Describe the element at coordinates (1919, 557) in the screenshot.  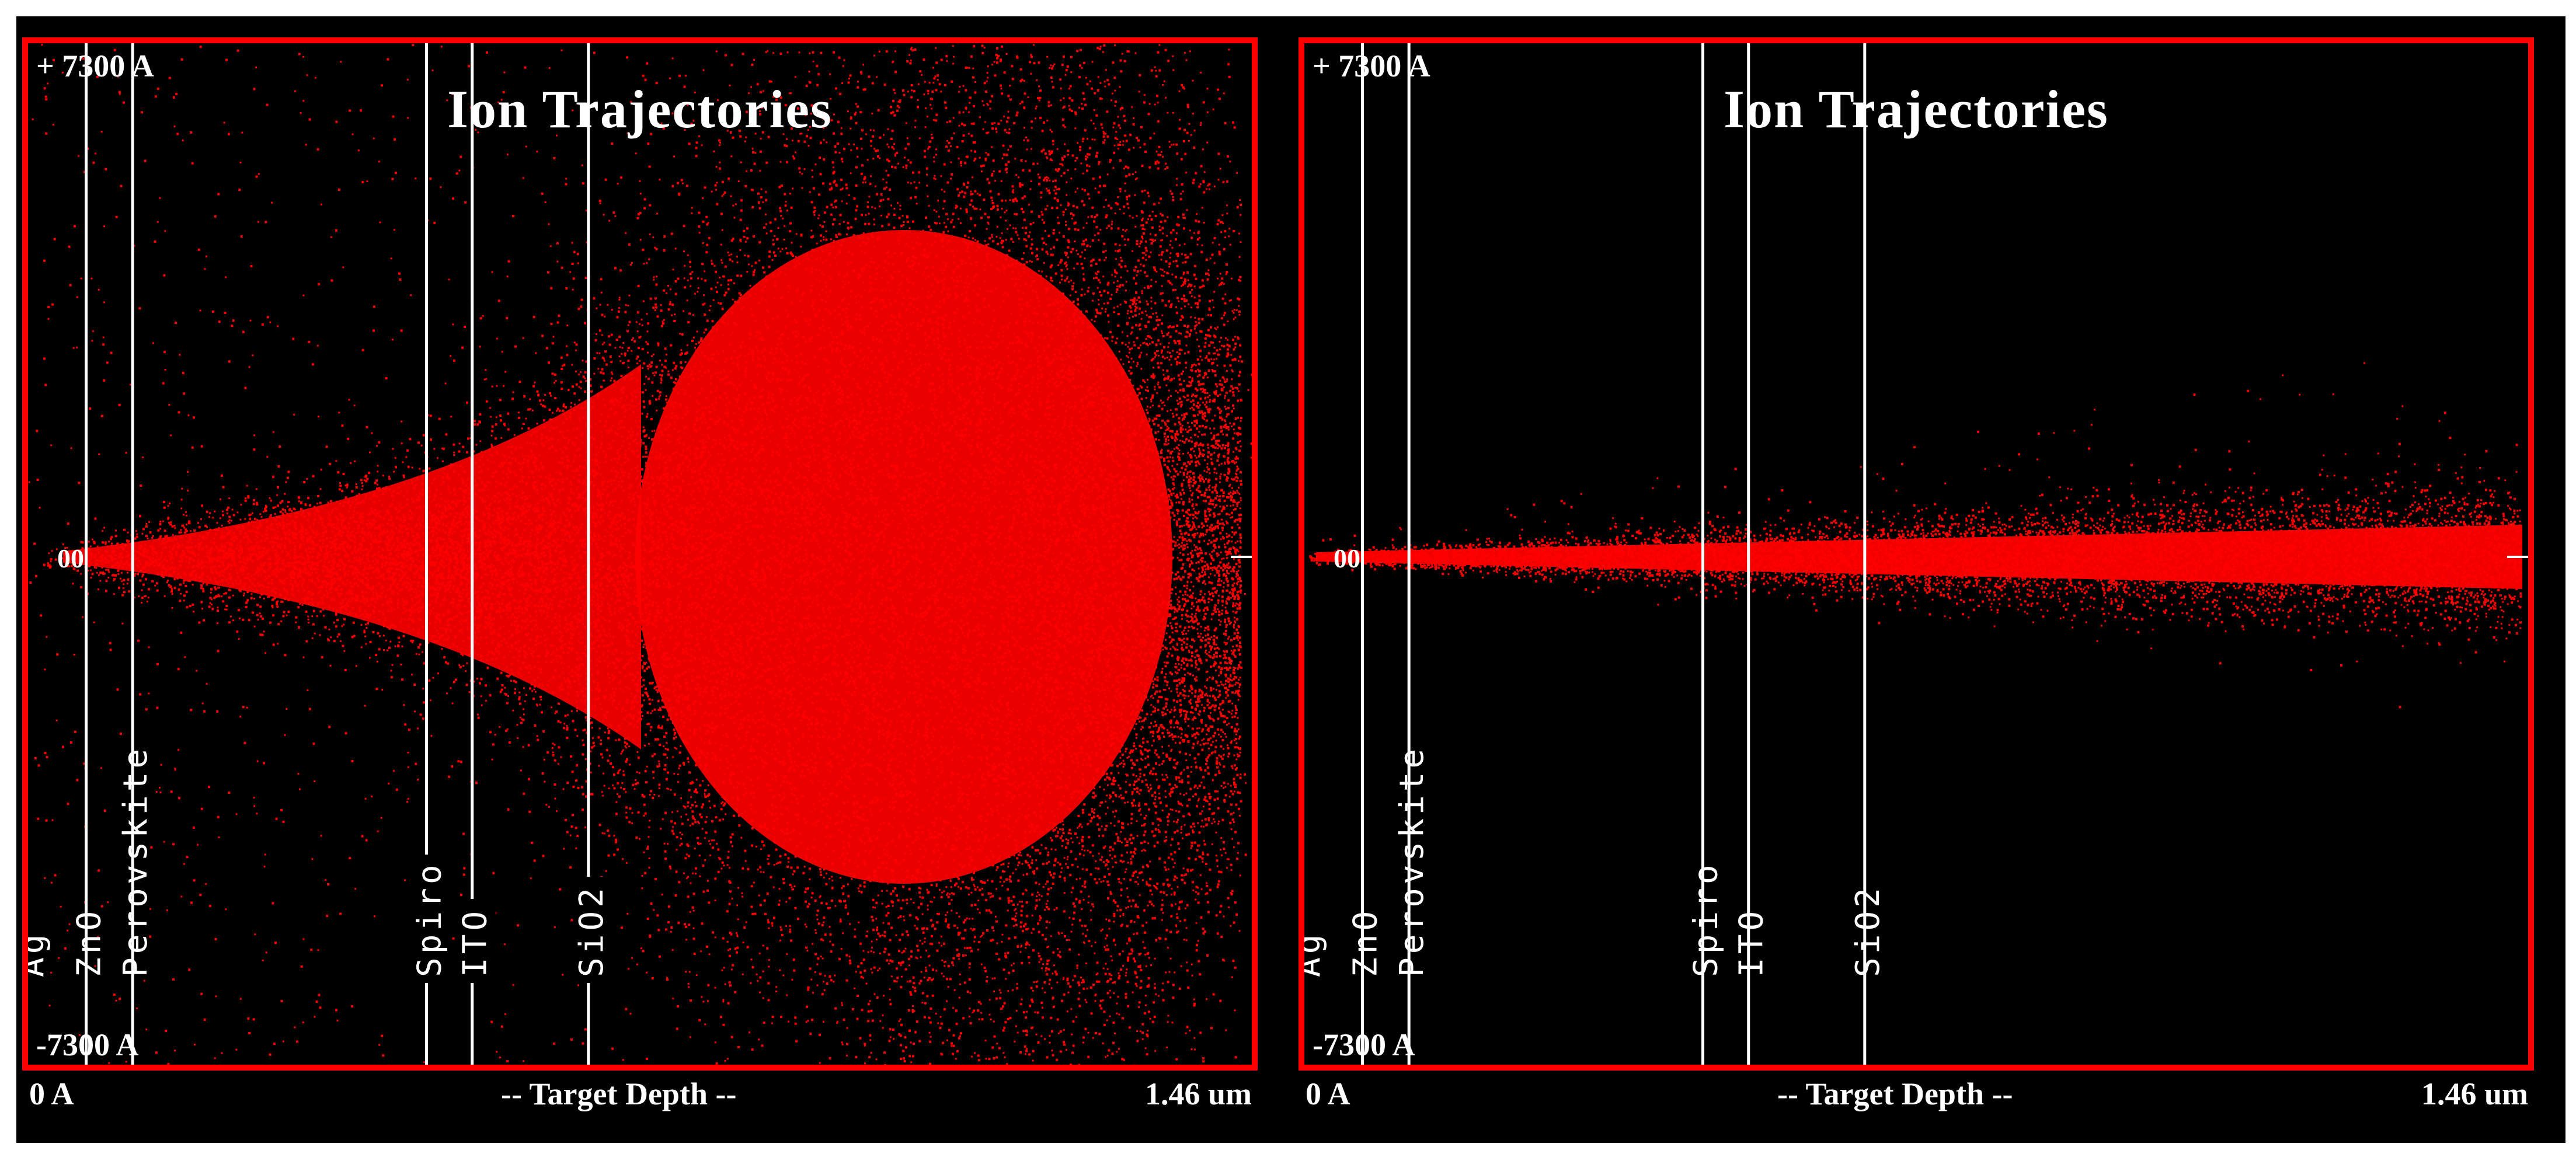
I see `ion-beam-core` at that location.